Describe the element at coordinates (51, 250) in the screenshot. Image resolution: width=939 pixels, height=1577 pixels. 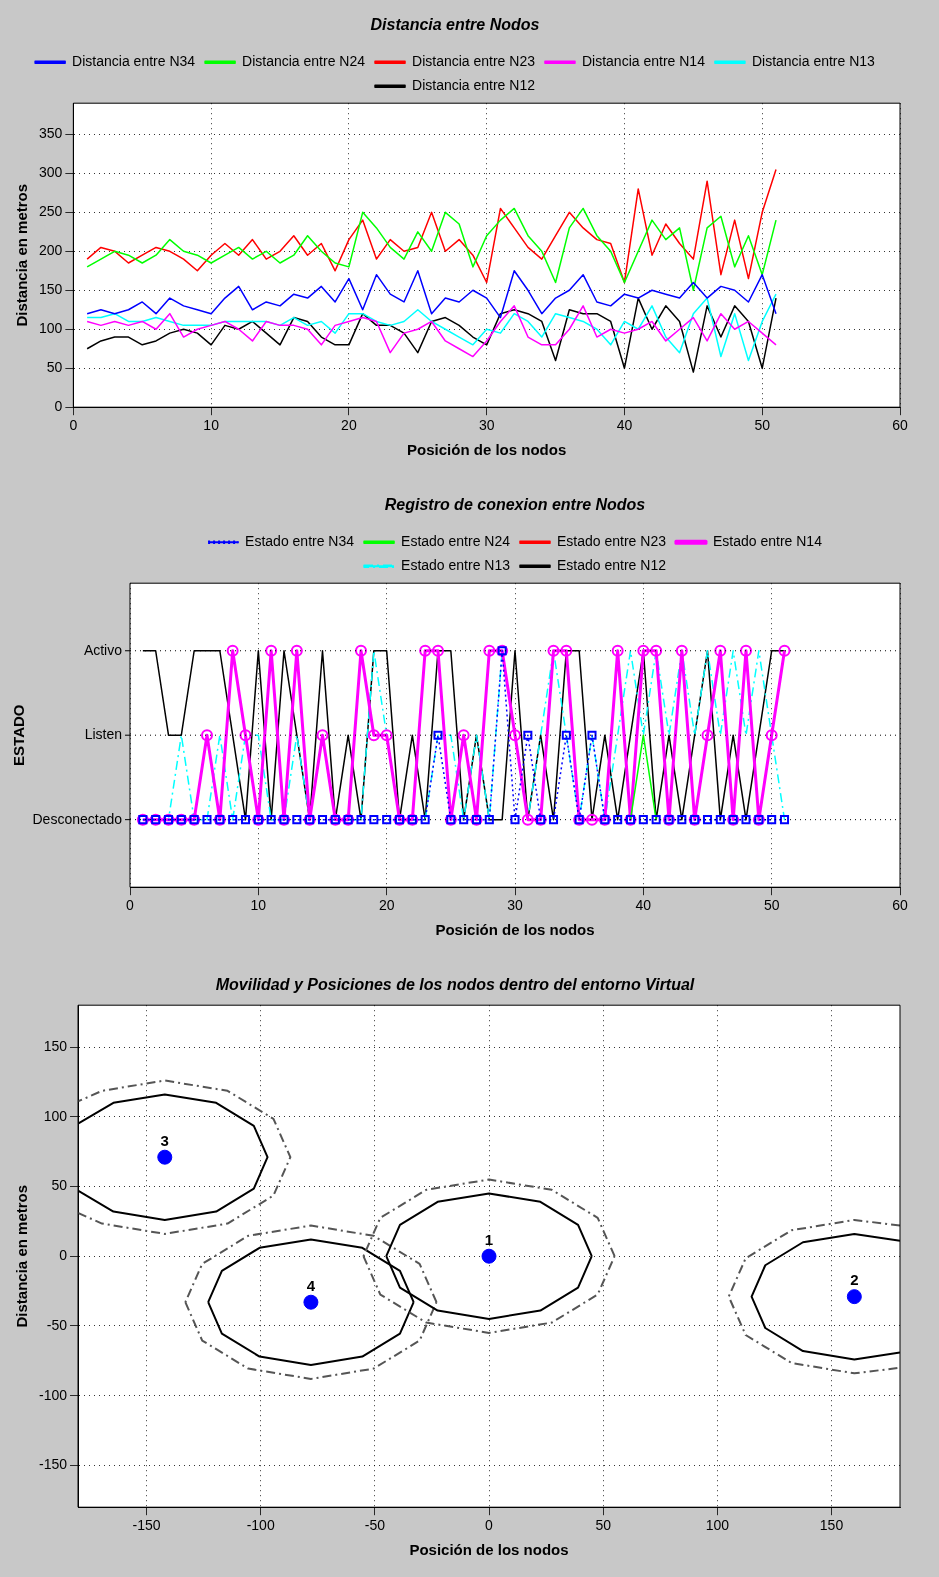
I see `y-tick-label: 200` at that location.